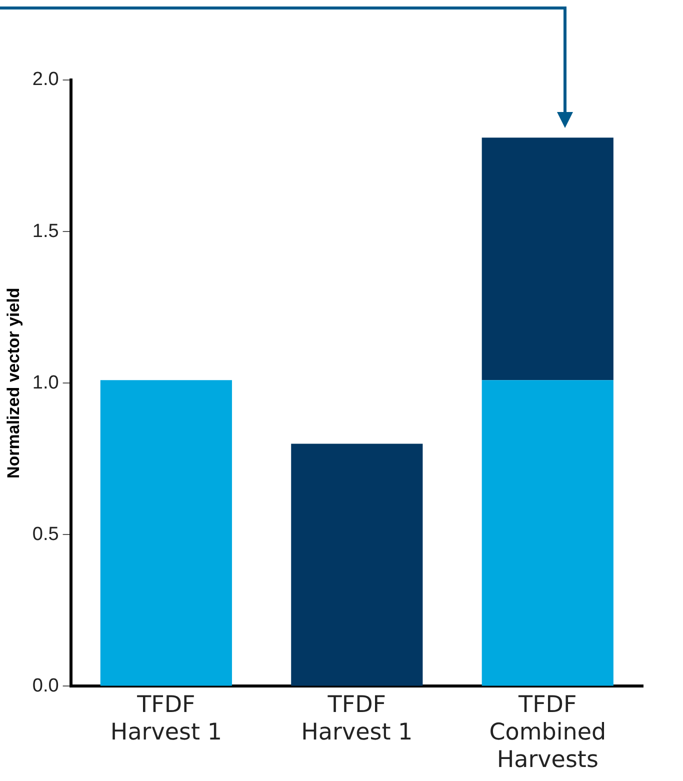  I want to click on y-tick-label: 1.0, so click(45, 383).